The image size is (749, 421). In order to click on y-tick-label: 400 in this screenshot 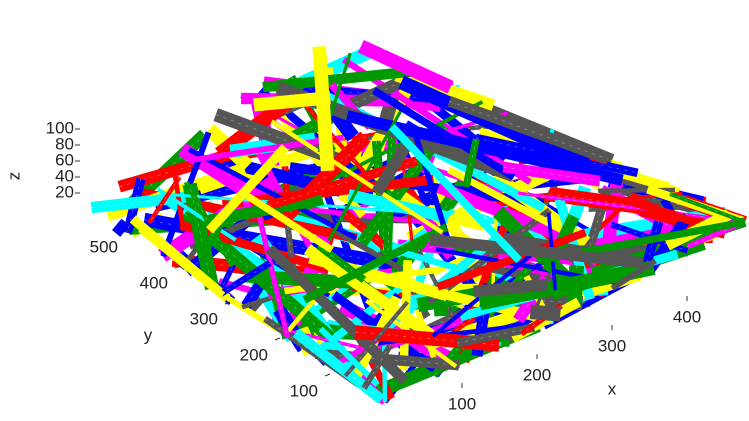, I will do `click(154, 282)`.